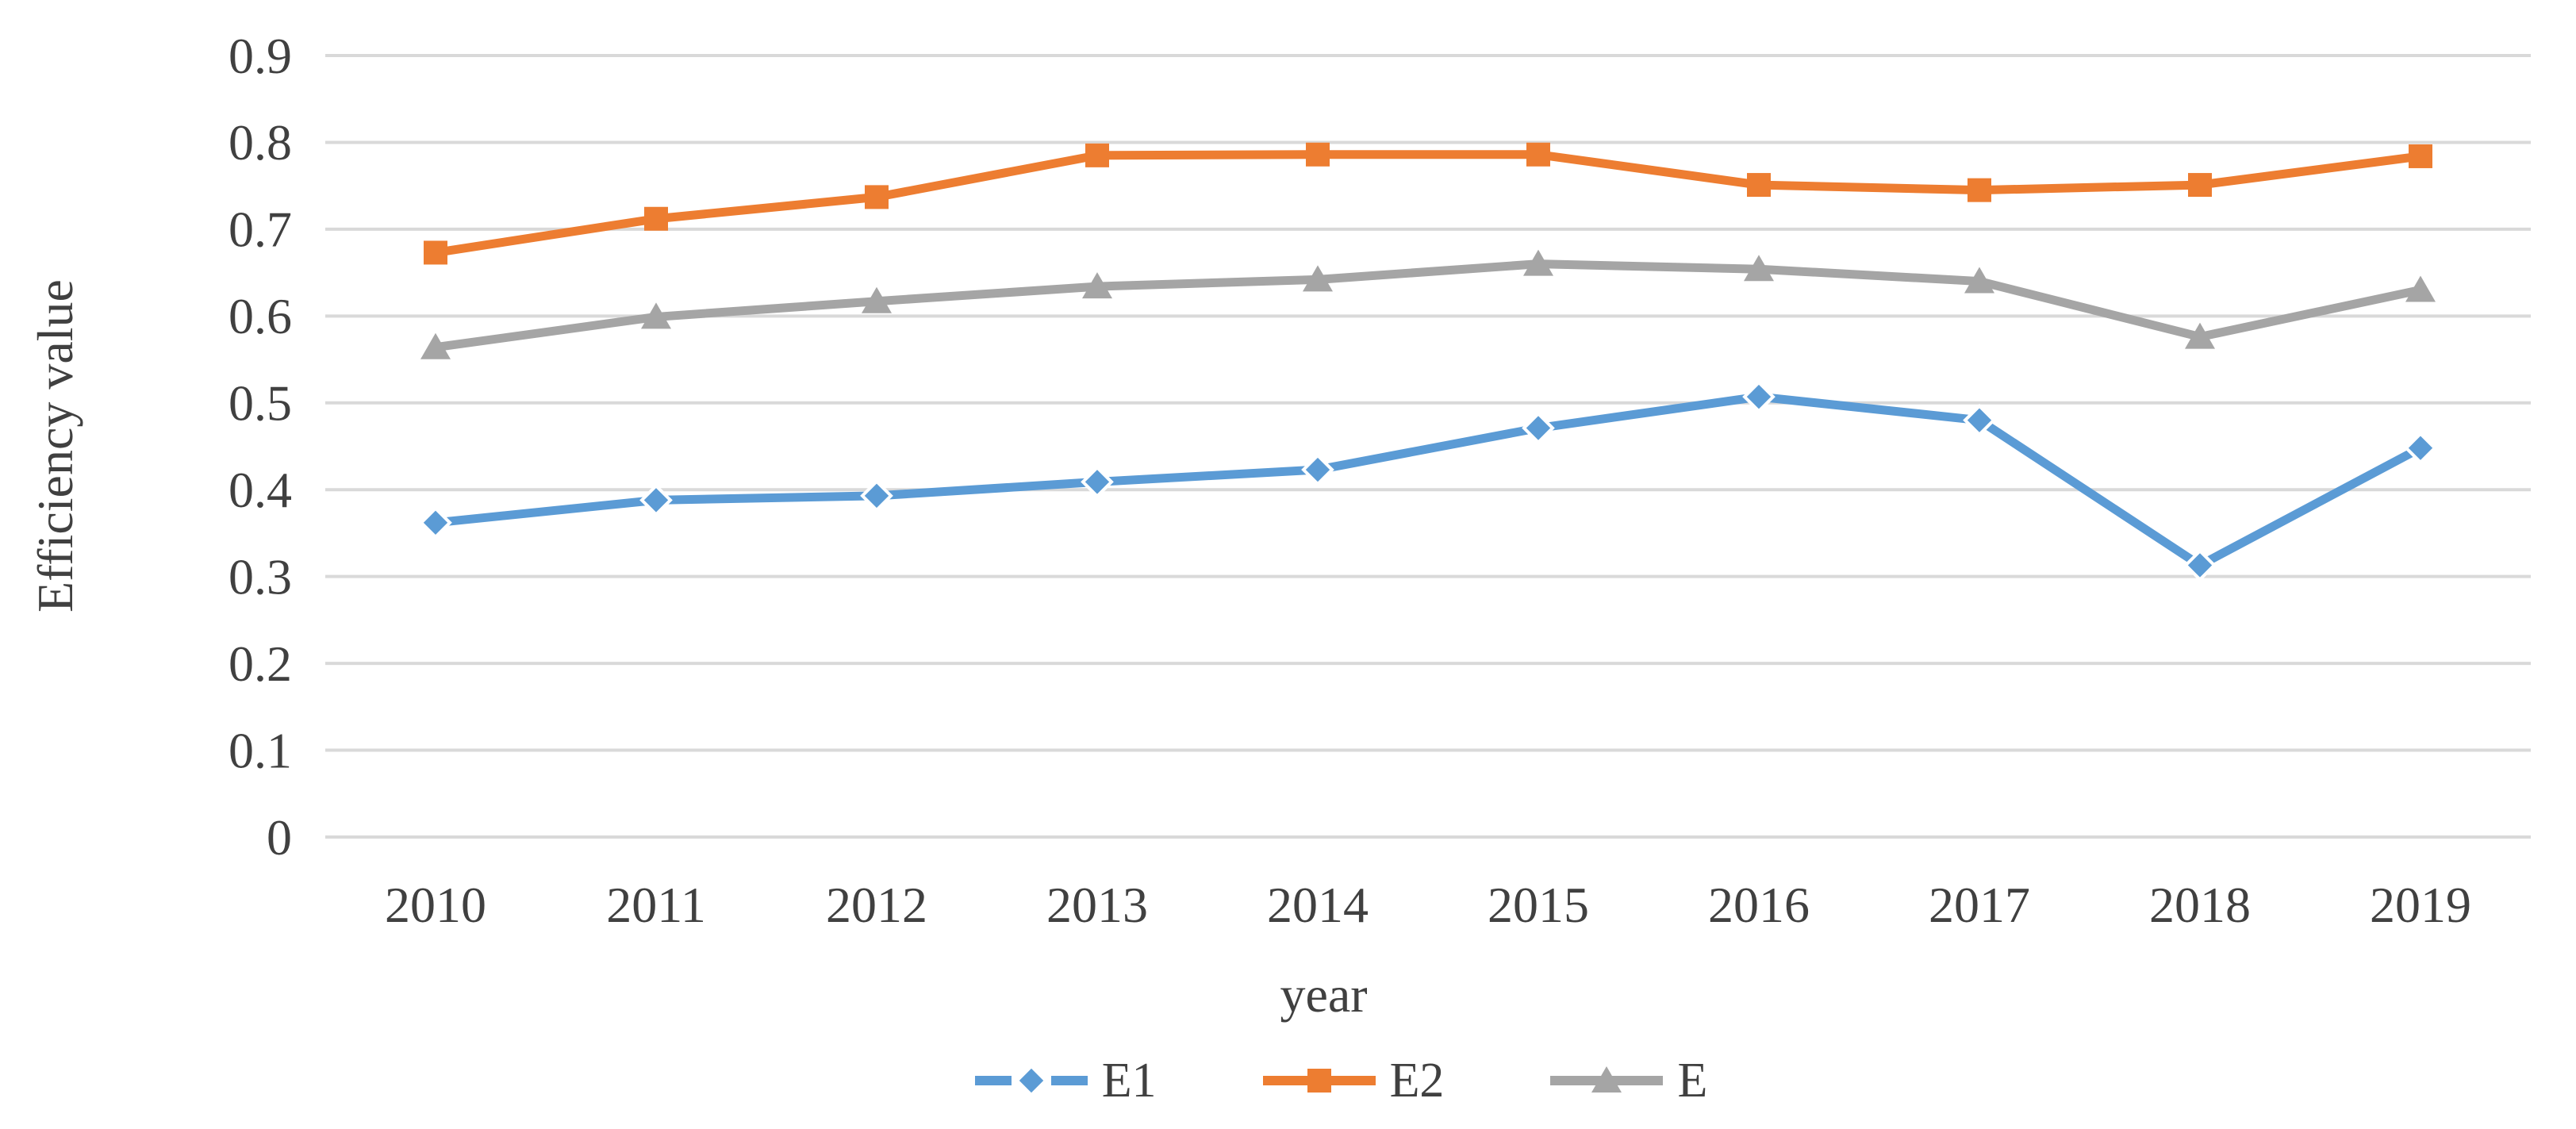 The width and height of the screenshot is (2576, 1129). I want to click on y-tick-label: 0.8, so click(260, 142).